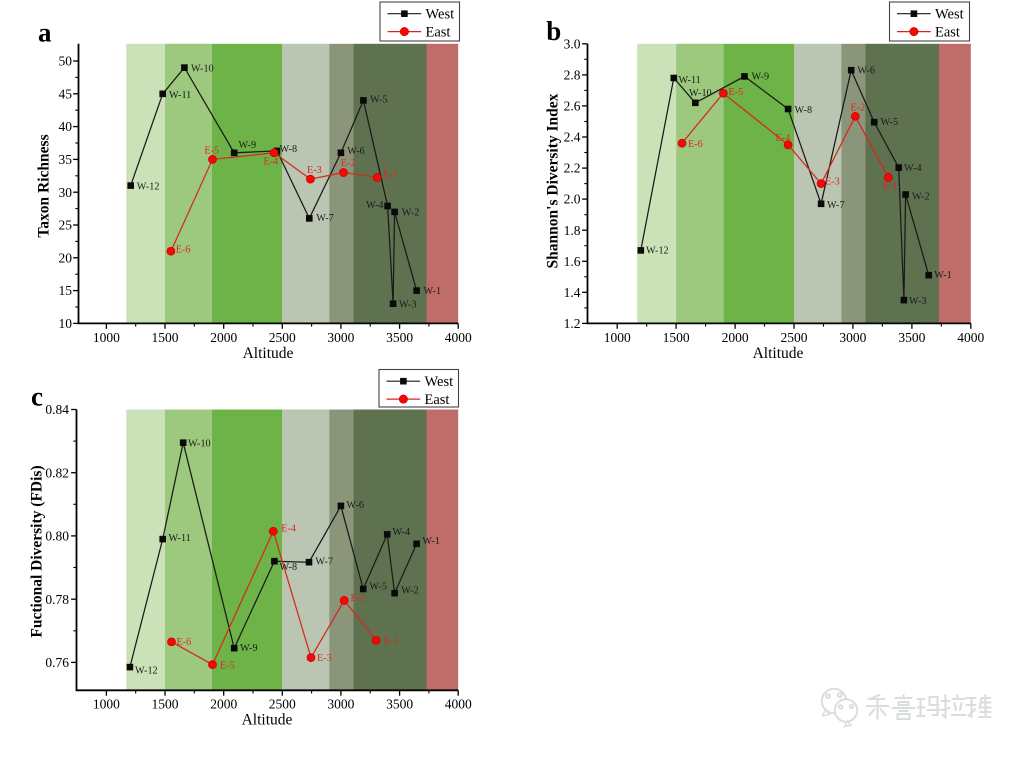  I want to click on svg-text: 1.2, so click(572, 323).